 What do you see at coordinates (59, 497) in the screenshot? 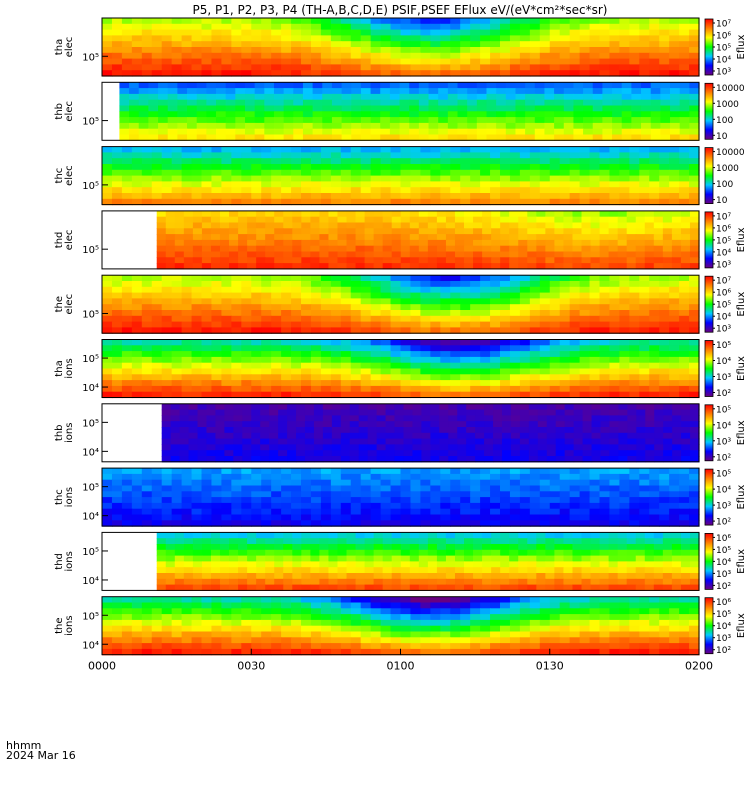
I see `y-axis-label: thc` at bounding box center [59, 497].